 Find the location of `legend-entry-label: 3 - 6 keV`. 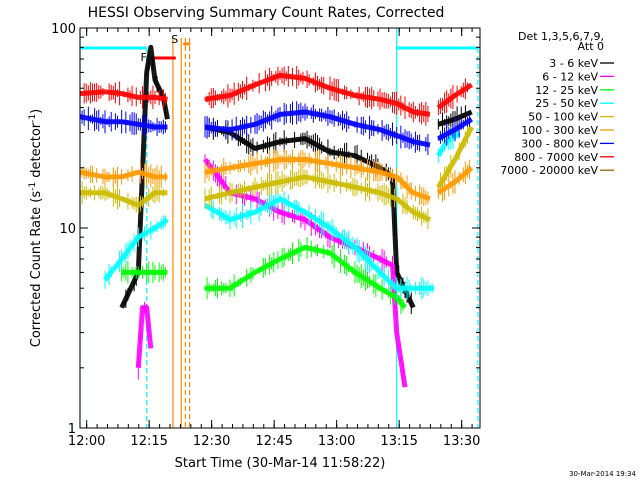

legend-entry-label: 3 - 6 keV is located at coordinates (573, 63).